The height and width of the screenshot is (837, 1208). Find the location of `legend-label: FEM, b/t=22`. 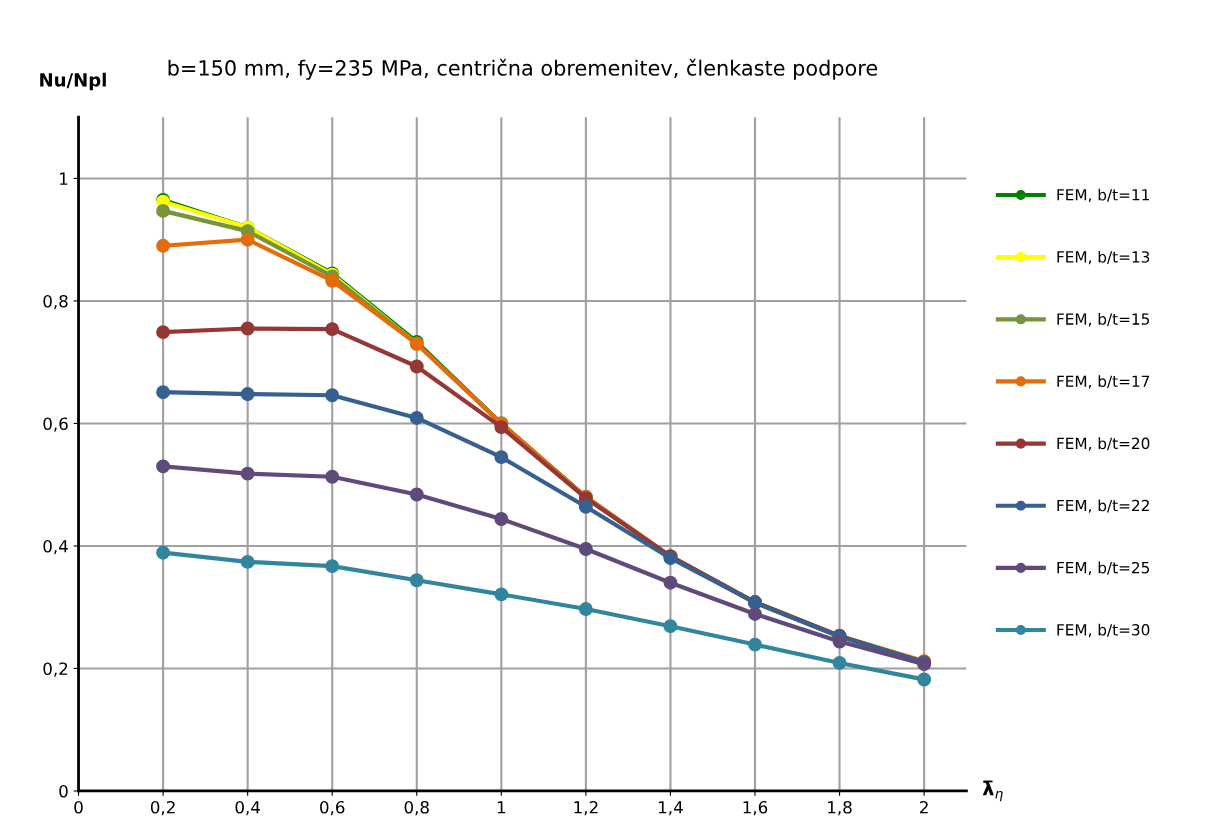

legend-label: FEM, b/t=22 is located at coordinates (1103, 506).